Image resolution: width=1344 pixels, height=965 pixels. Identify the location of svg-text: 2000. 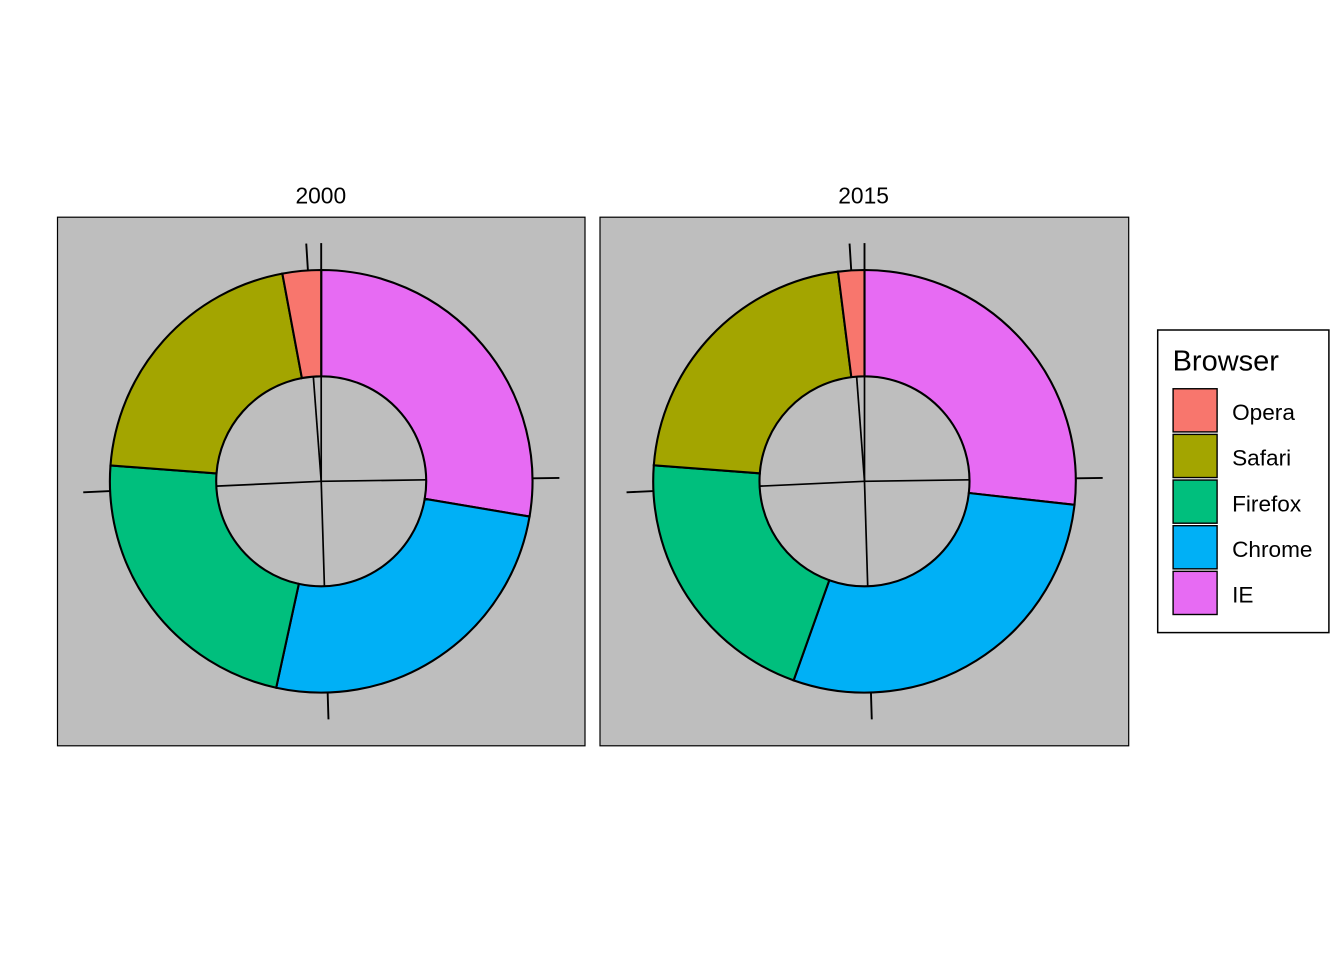
(320, 196).